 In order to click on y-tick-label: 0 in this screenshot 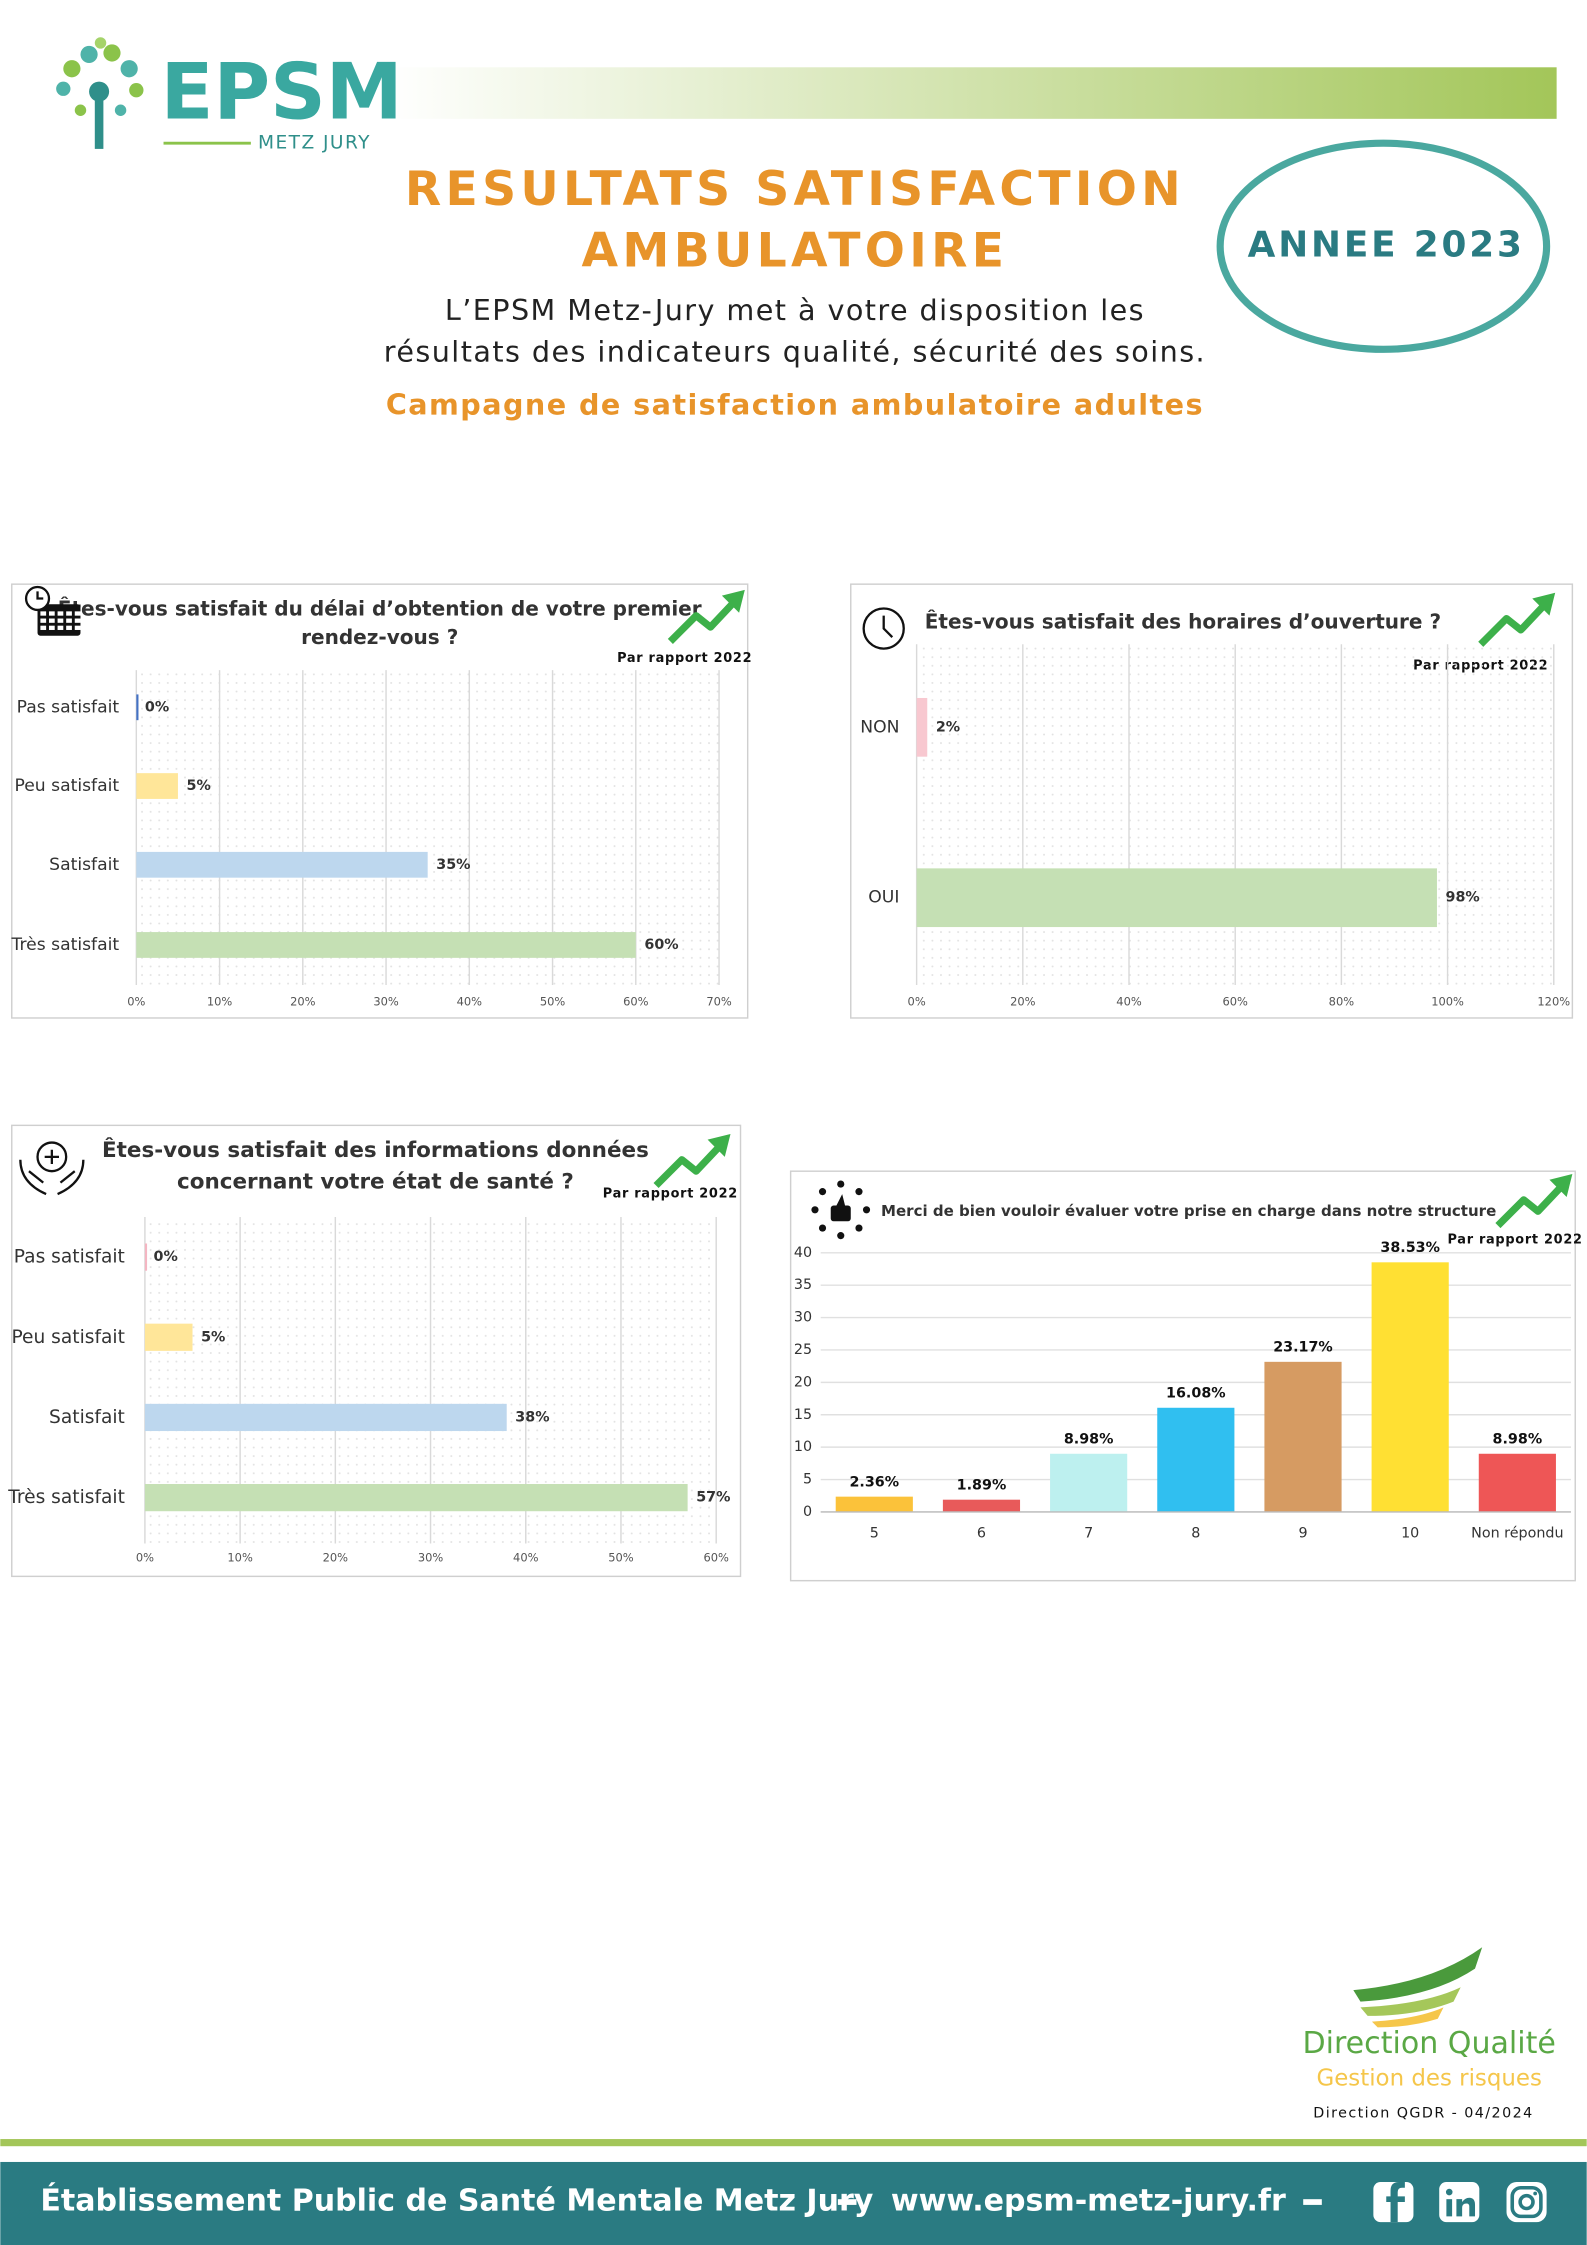, I will do `click(807, 1512)`.